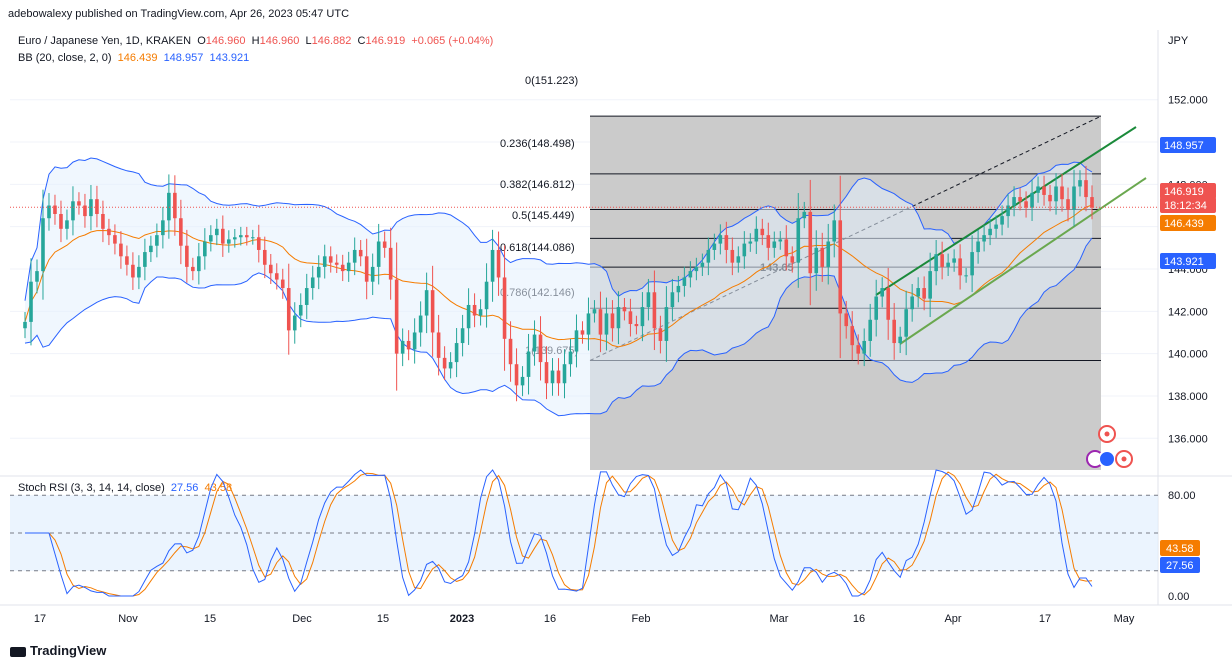 This screenshot has width=1232, height=668. I want to click on stoch-tick-label: 0.00, so click(1178, 597).